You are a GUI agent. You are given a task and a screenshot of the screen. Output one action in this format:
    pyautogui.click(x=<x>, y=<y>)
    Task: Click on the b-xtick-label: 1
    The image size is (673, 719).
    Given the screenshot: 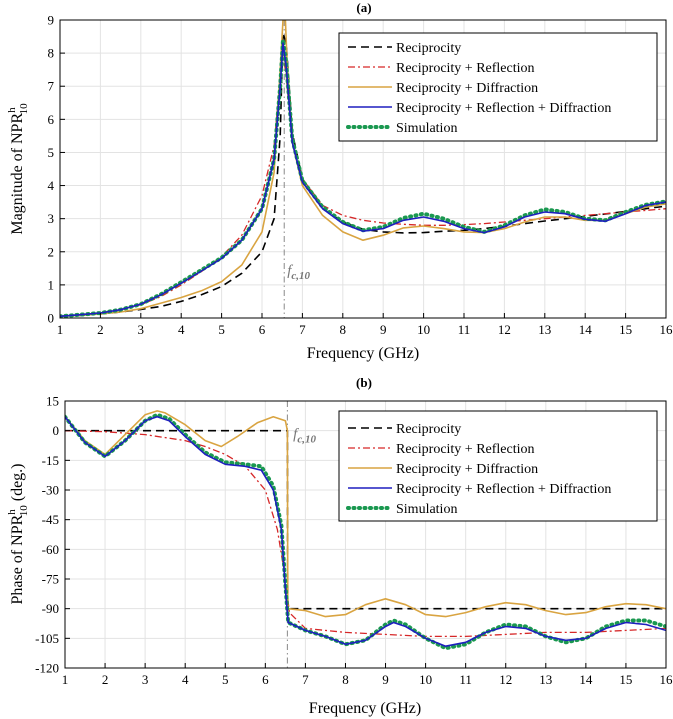 What is the action you would take?
    pyautogui.click(x=65, y=679)
    